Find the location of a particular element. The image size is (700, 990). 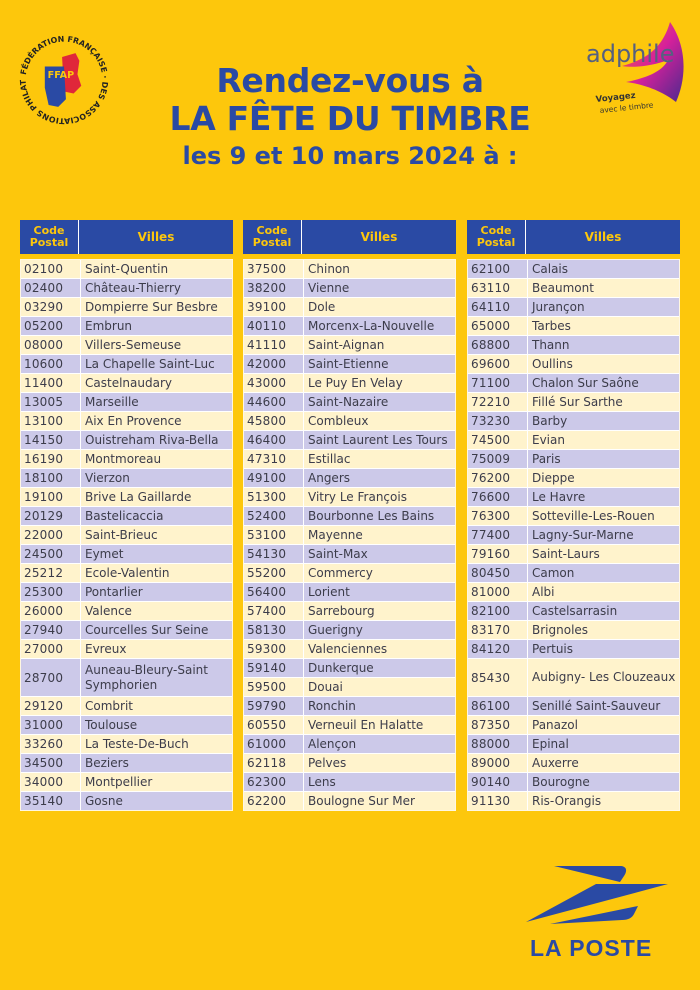

city-name: Tarbes is located at coordinates (551, 325).